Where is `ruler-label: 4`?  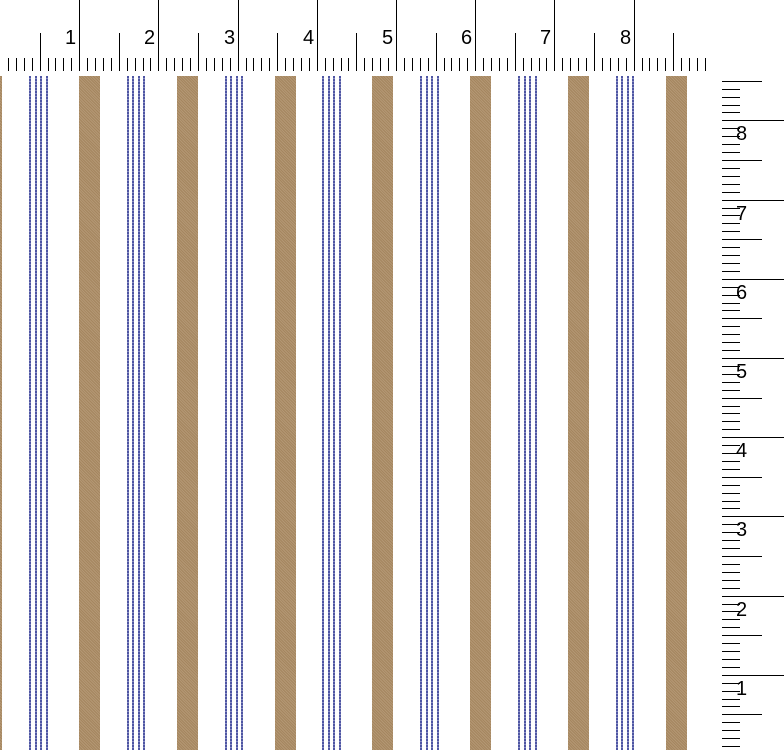 ruler-label: 4 is located at coordinates (742, 451).